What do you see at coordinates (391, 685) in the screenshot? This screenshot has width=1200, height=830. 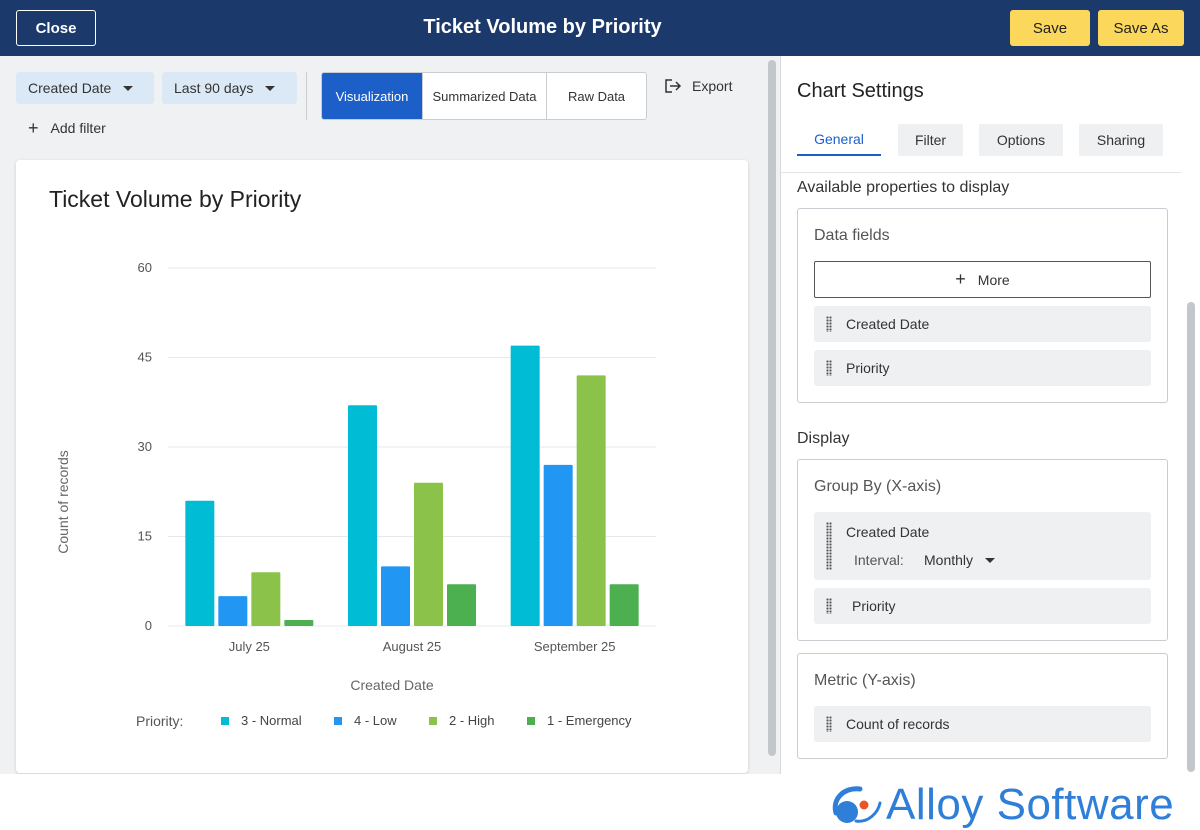 I see `x-axis-label: Created Date` at bounding box center [391, 685].